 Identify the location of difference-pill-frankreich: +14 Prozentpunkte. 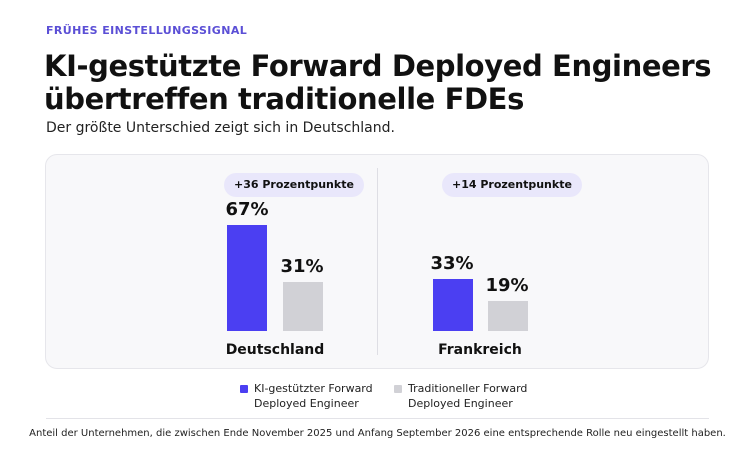
(512, 185).